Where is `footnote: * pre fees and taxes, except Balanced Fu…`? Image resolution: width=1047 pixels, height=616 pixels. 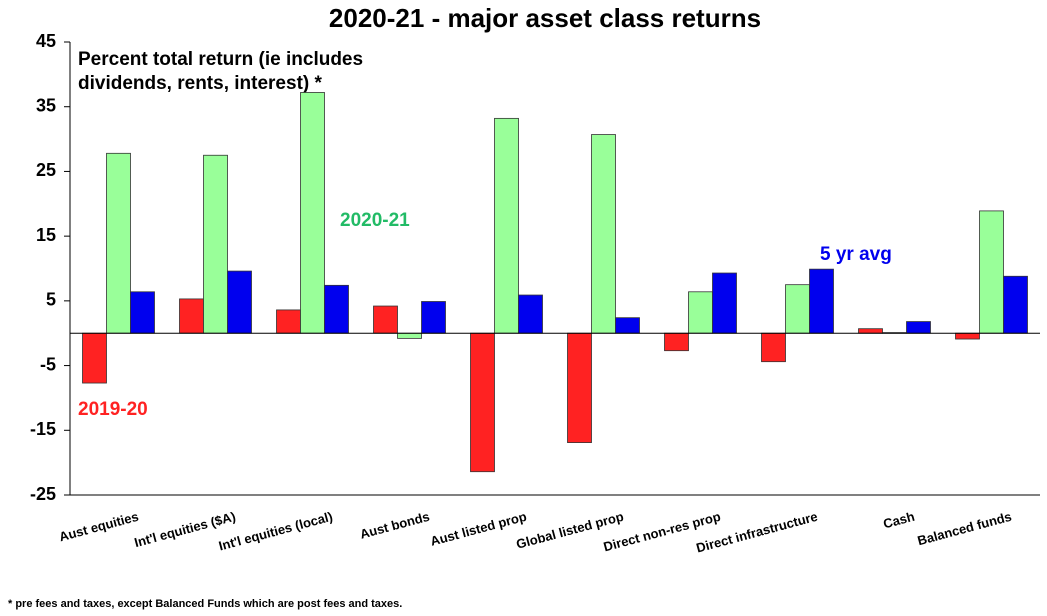 footnote: * pre fees and taxes, except Balanced Fu… is located at coordinates (205, 604).